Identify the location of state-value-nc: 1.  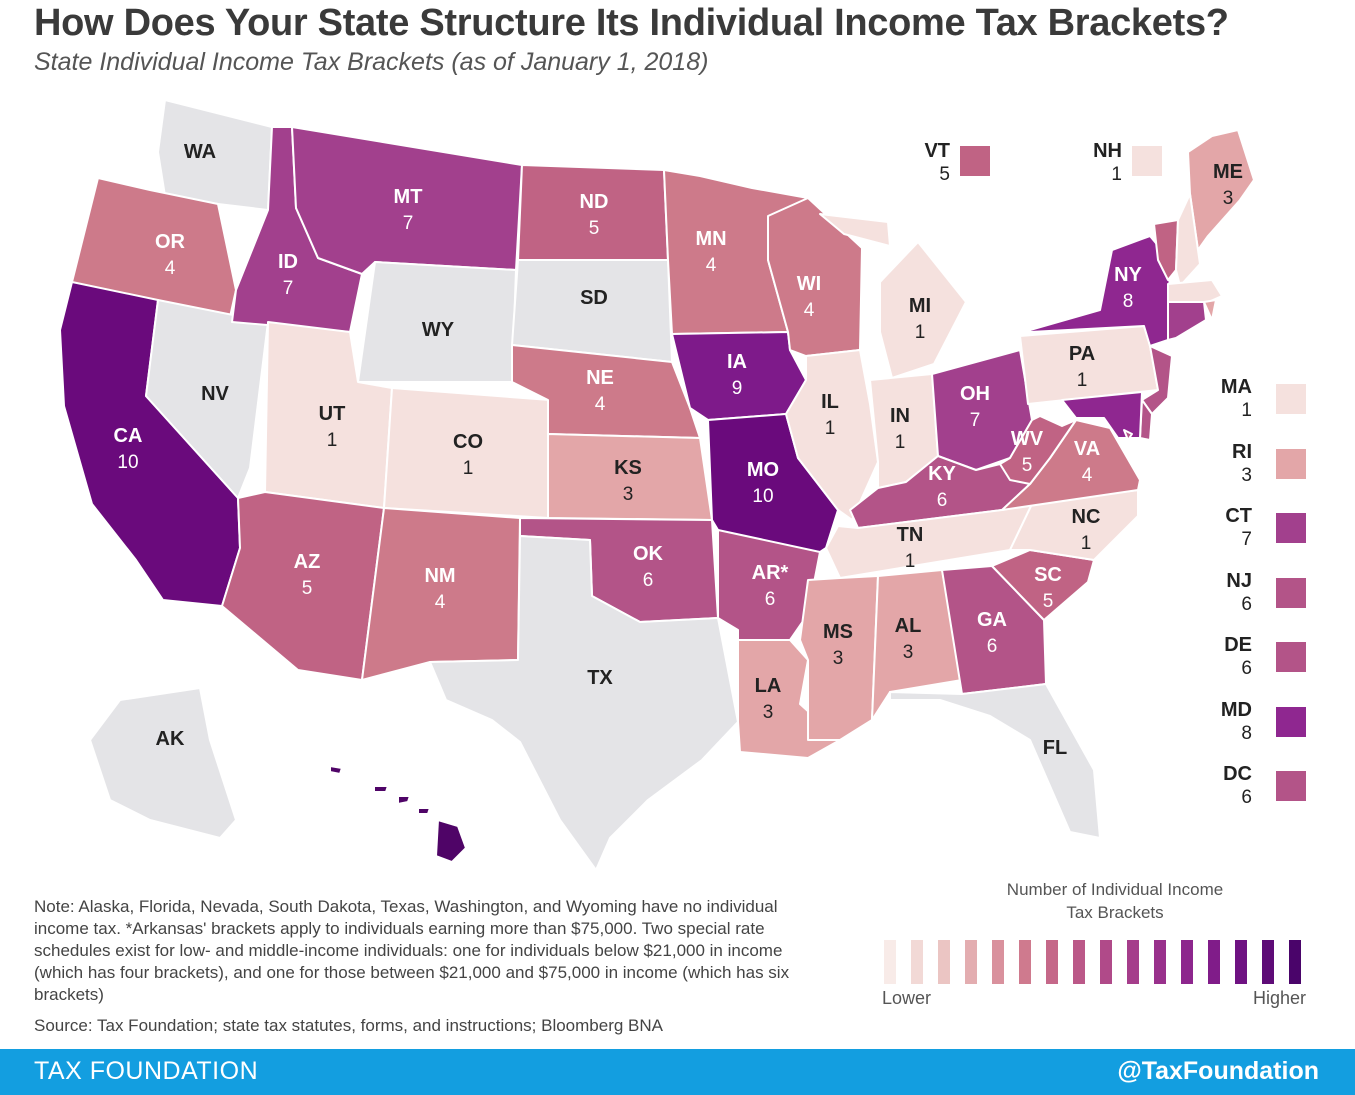
(1086, 543).